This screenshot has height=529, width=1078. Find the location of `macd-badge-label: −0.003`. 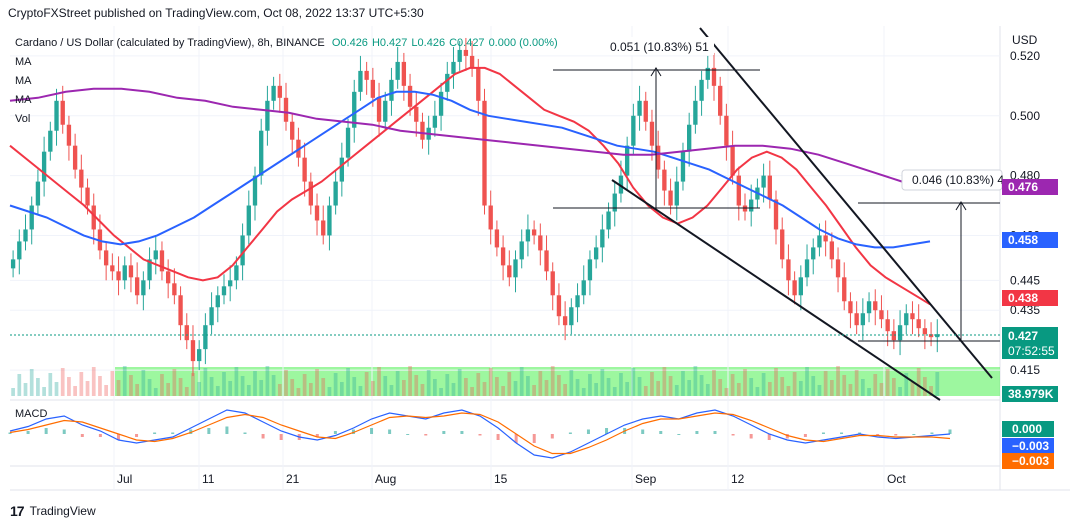

macd-badge-label: −0.003 is located at coordinates (1030, 461).